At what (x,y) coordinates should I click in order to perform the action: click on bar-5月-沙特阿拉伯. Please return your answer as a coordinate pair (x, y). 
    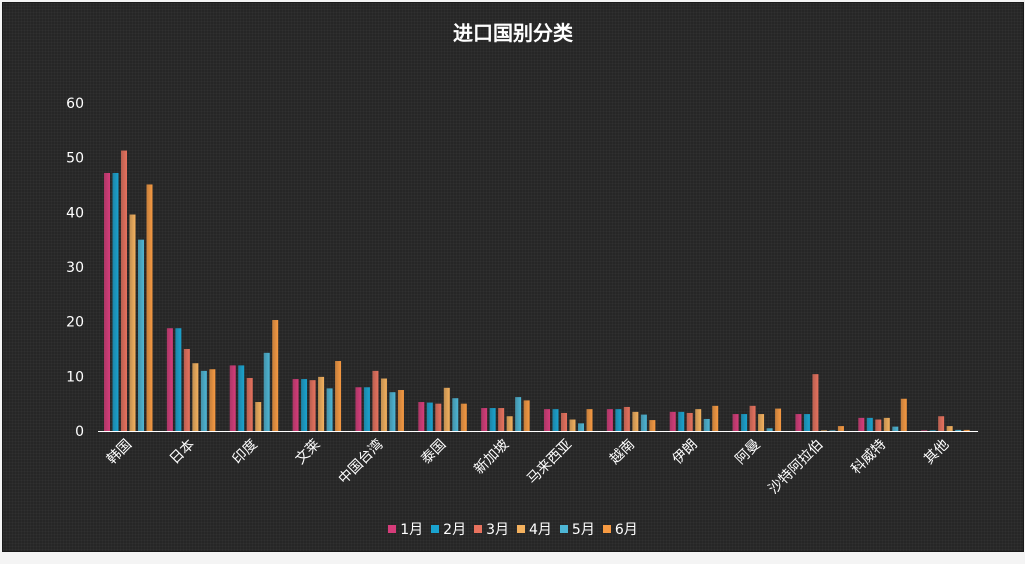
    Looking at the image, I should click on (832, 430).